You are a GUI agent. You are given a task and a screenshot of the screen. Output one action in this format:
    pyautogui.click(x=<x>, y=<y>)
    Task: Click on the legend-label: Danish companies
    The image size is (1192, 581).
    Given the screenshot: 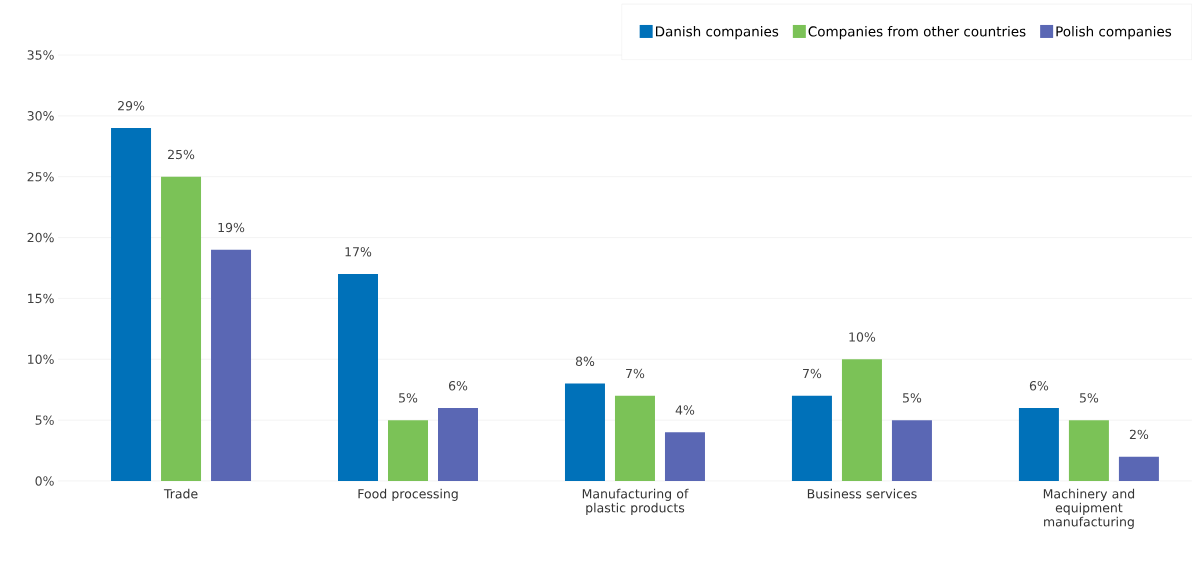 What is the action you would take?
    pyautogui.click(x=717, y=33)
    